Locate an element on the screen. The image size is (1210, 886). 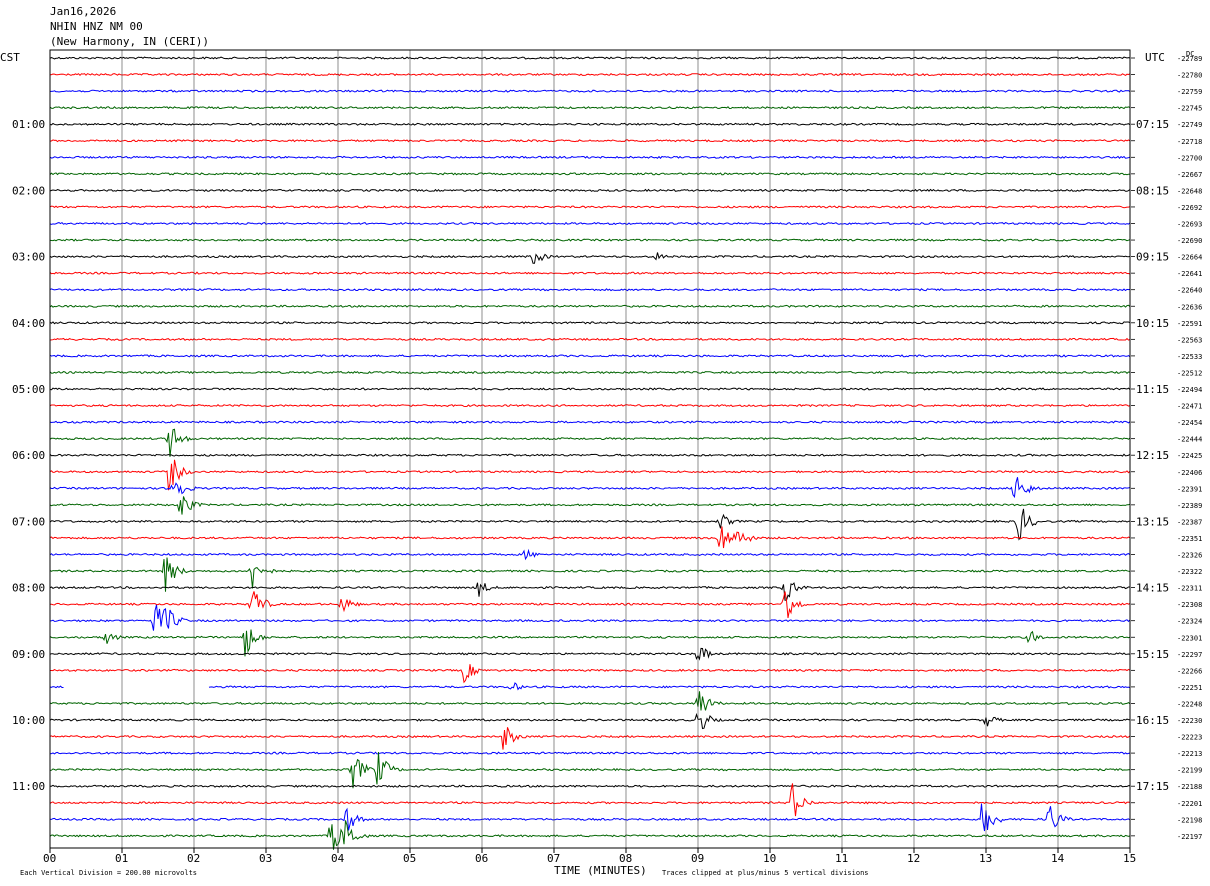
dc-value-label: -22454 is located at coordinates (1189, 423).